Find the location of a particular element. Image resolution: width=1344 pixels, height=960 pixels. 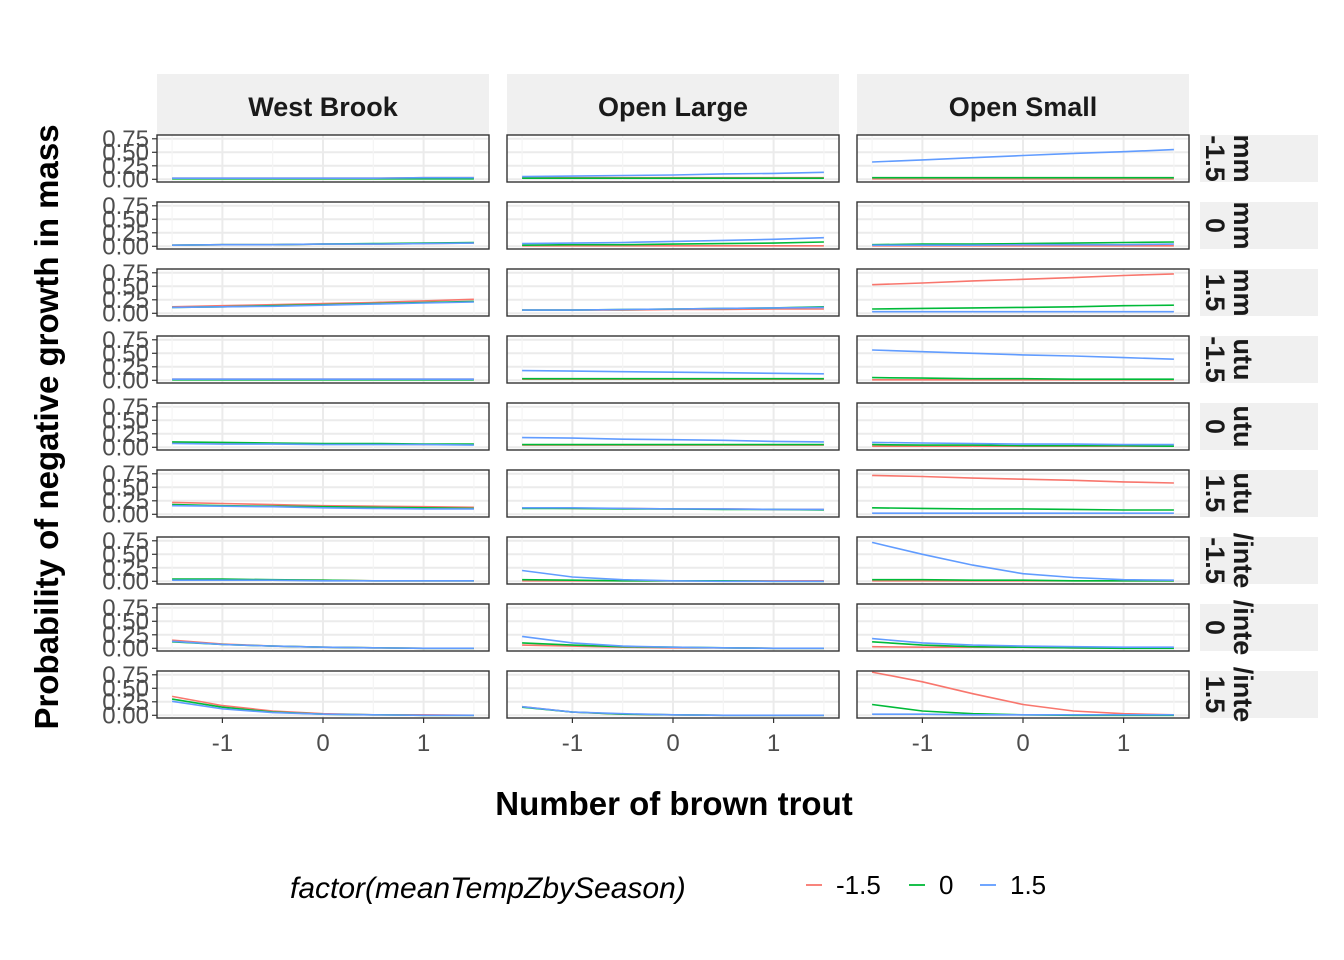

x-tick-labels: -1 0 1 -1 0 1 -1 0 1 is located at coordinates (671, 737).